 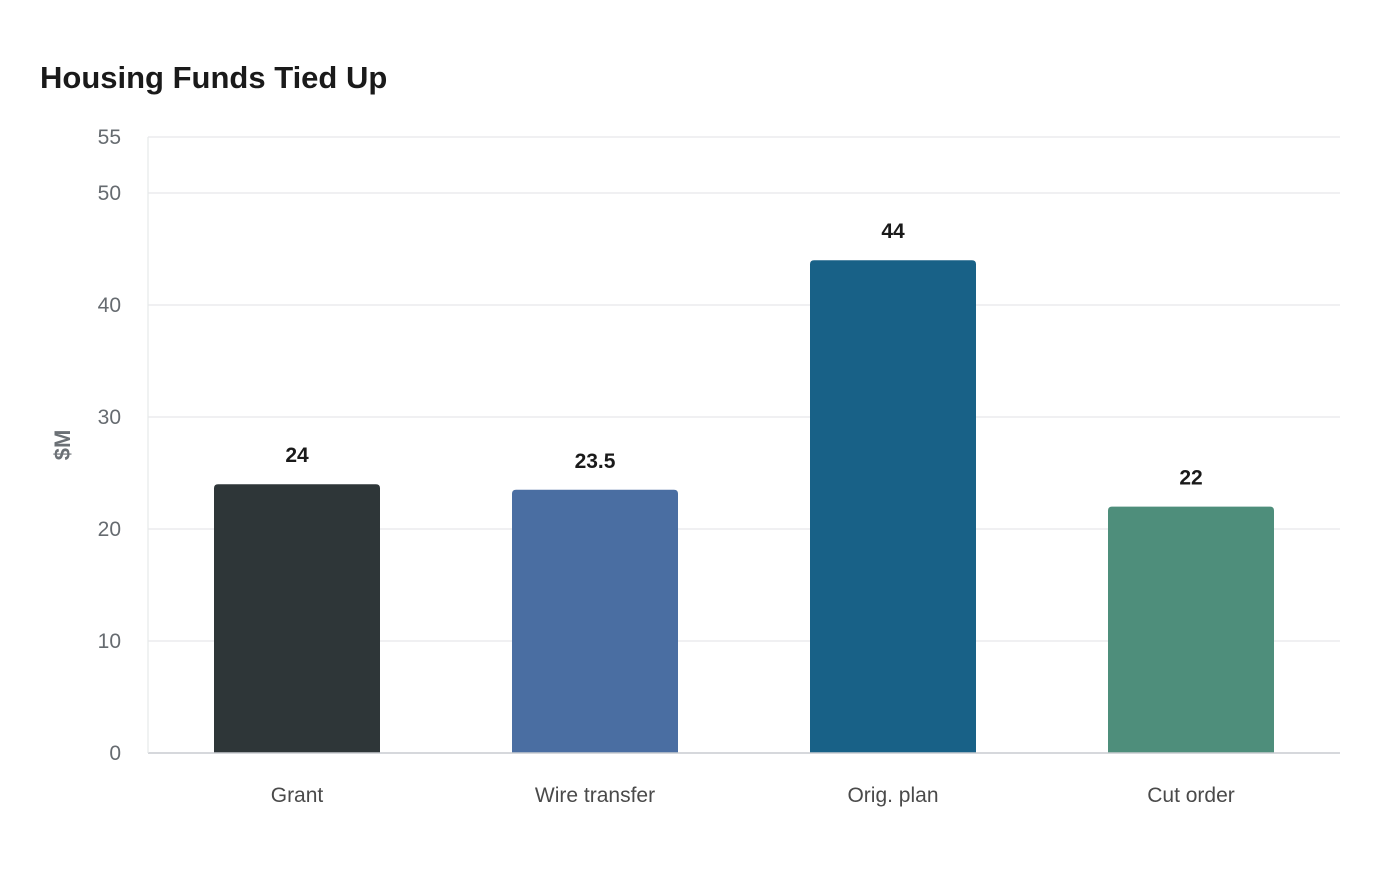 I want to click on x-category-label: Wire transfer, so click(x=595, y=795).